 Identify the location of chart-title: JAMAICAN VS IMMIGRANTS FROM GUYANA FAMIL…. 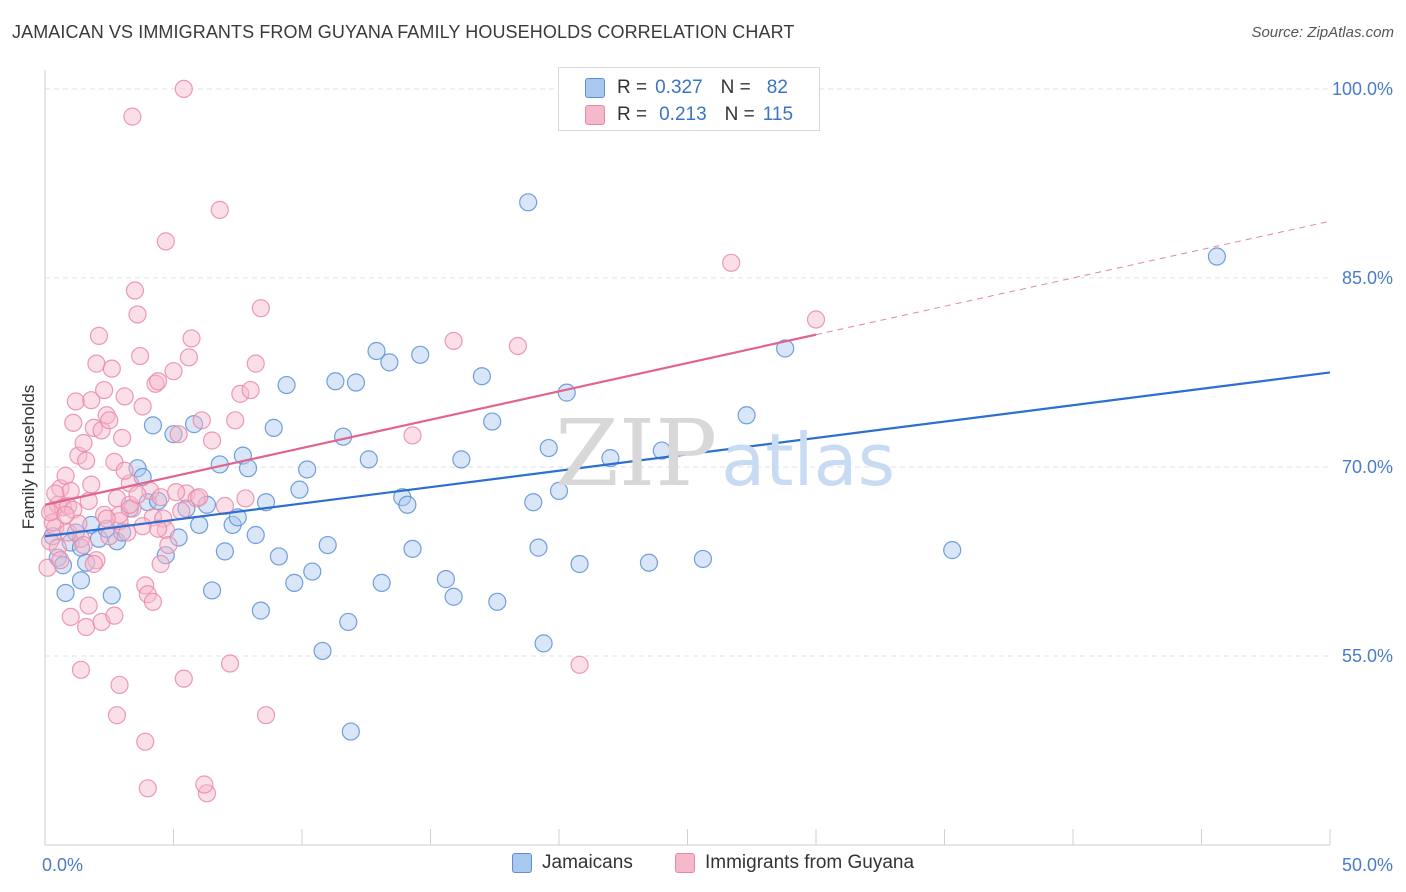
(403, 32).